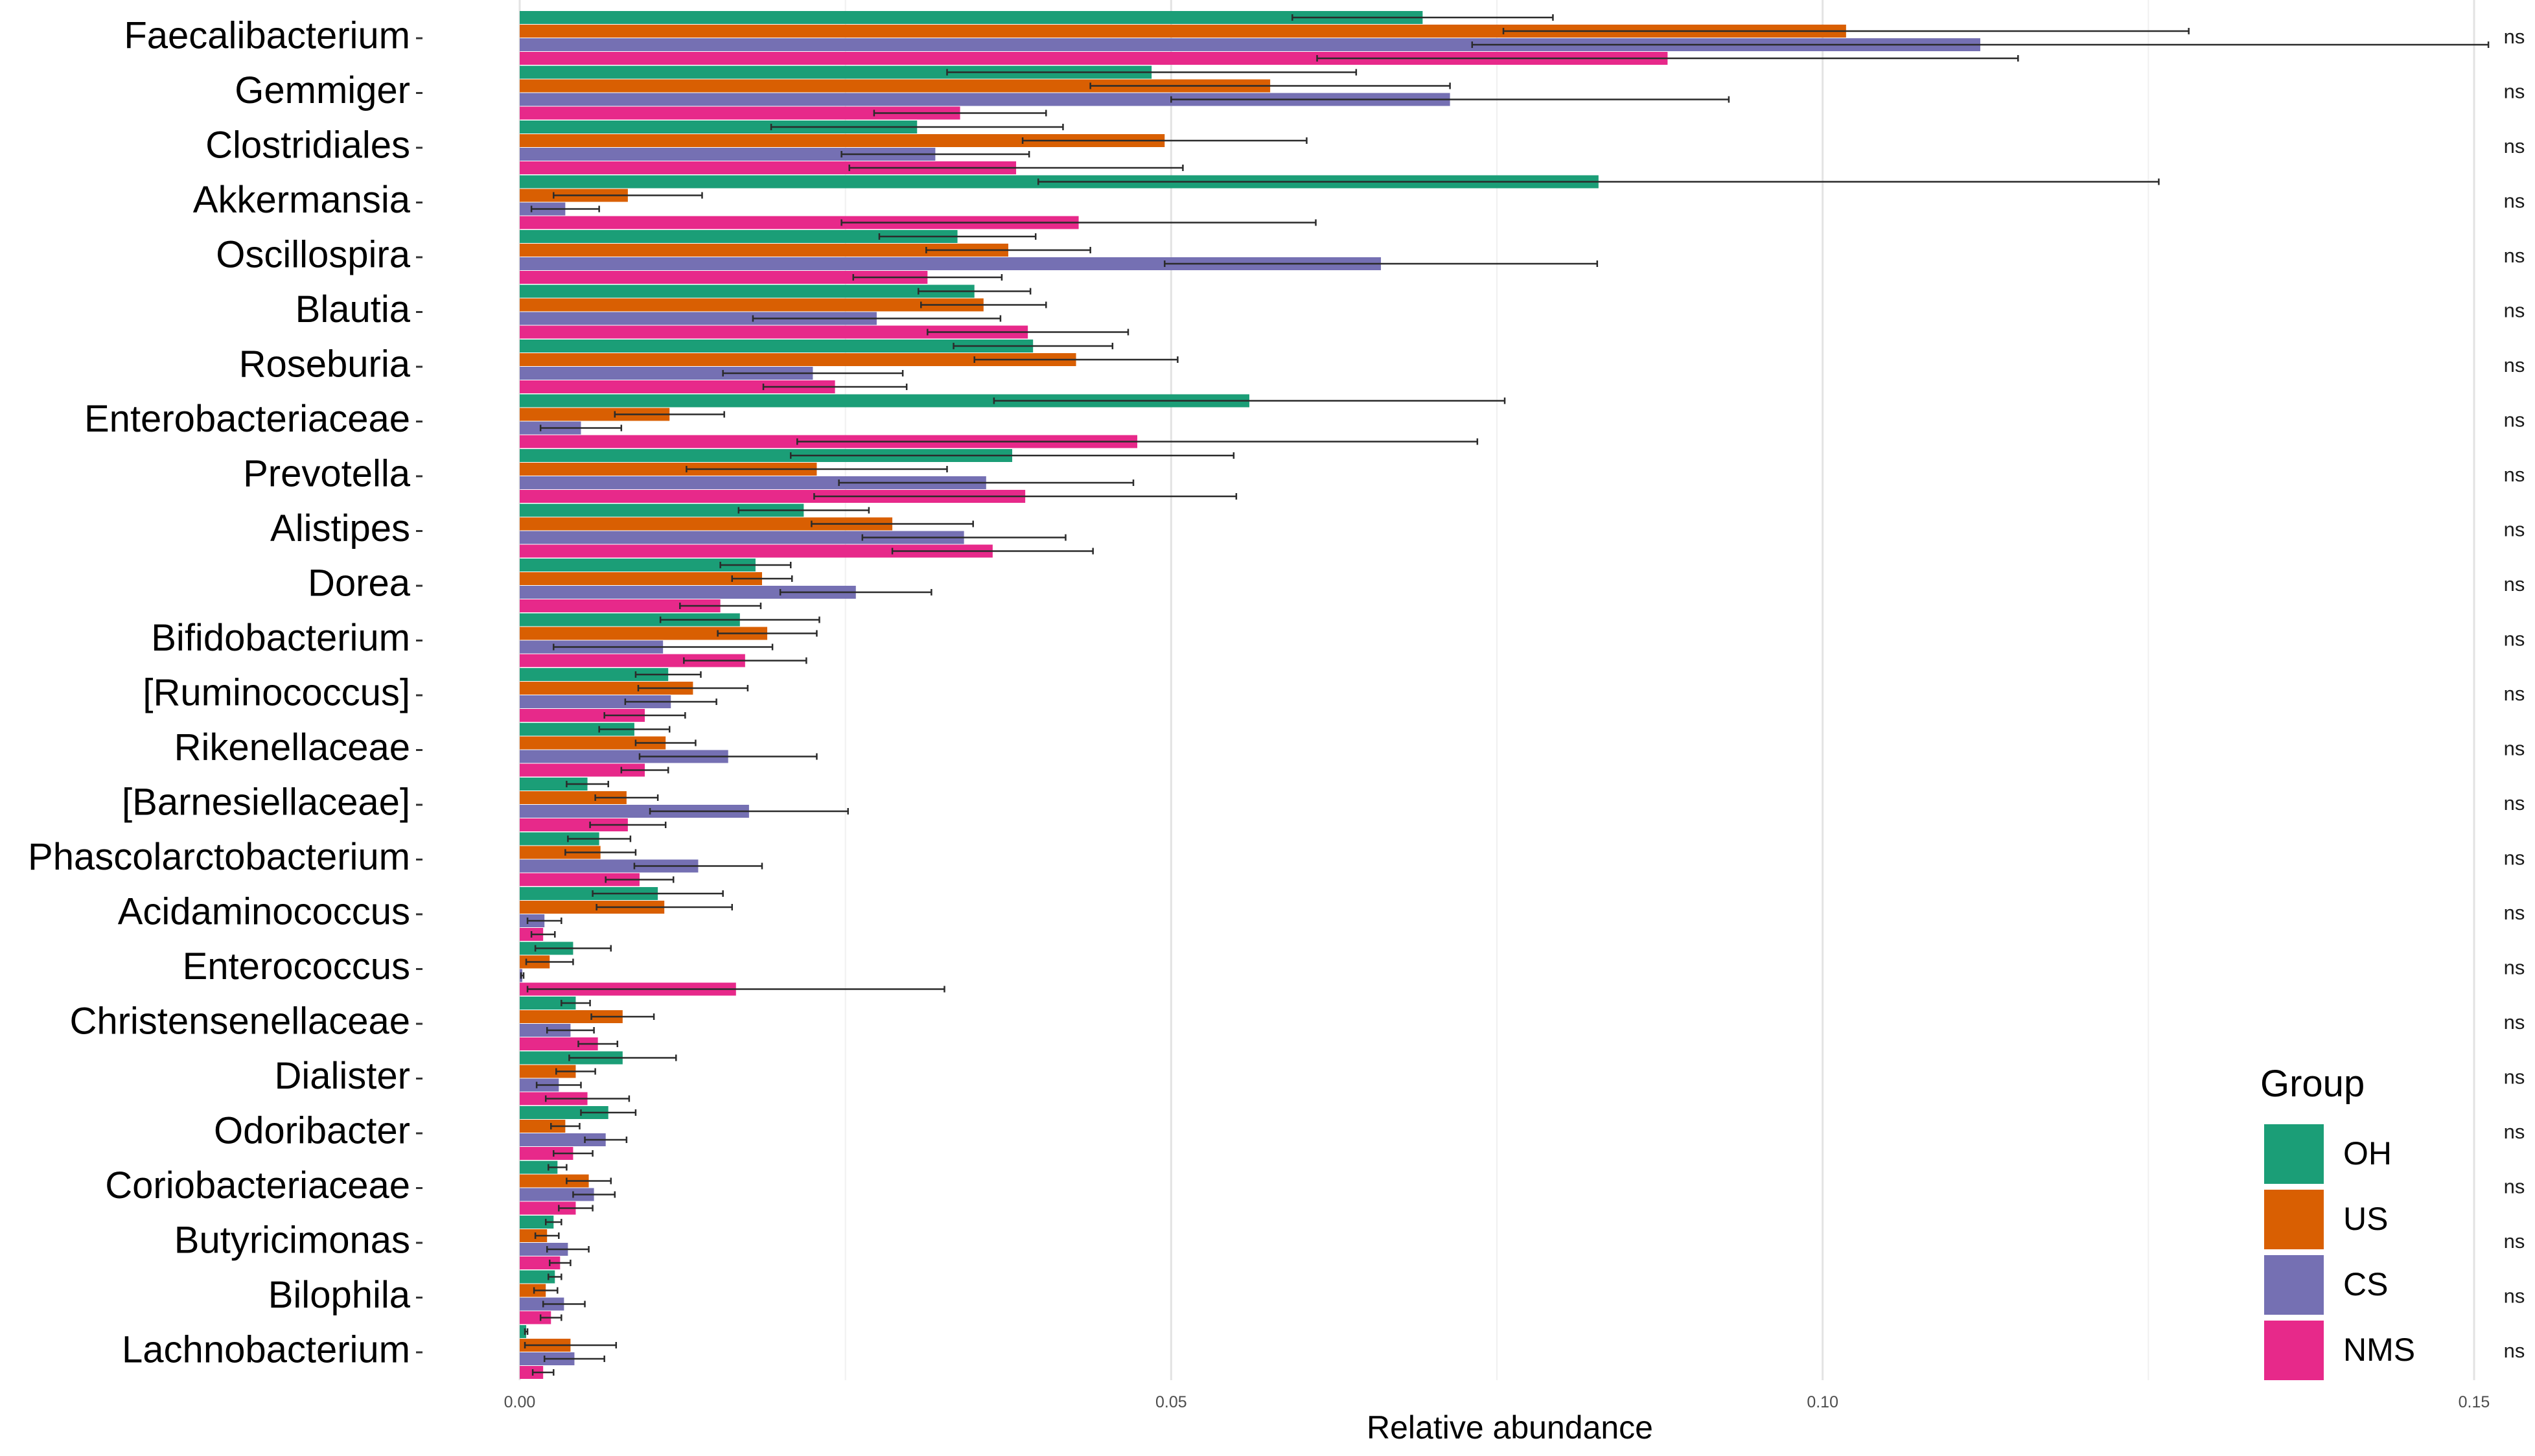  I want to click on category-label: Rikenellaceae, so click(292, 747).